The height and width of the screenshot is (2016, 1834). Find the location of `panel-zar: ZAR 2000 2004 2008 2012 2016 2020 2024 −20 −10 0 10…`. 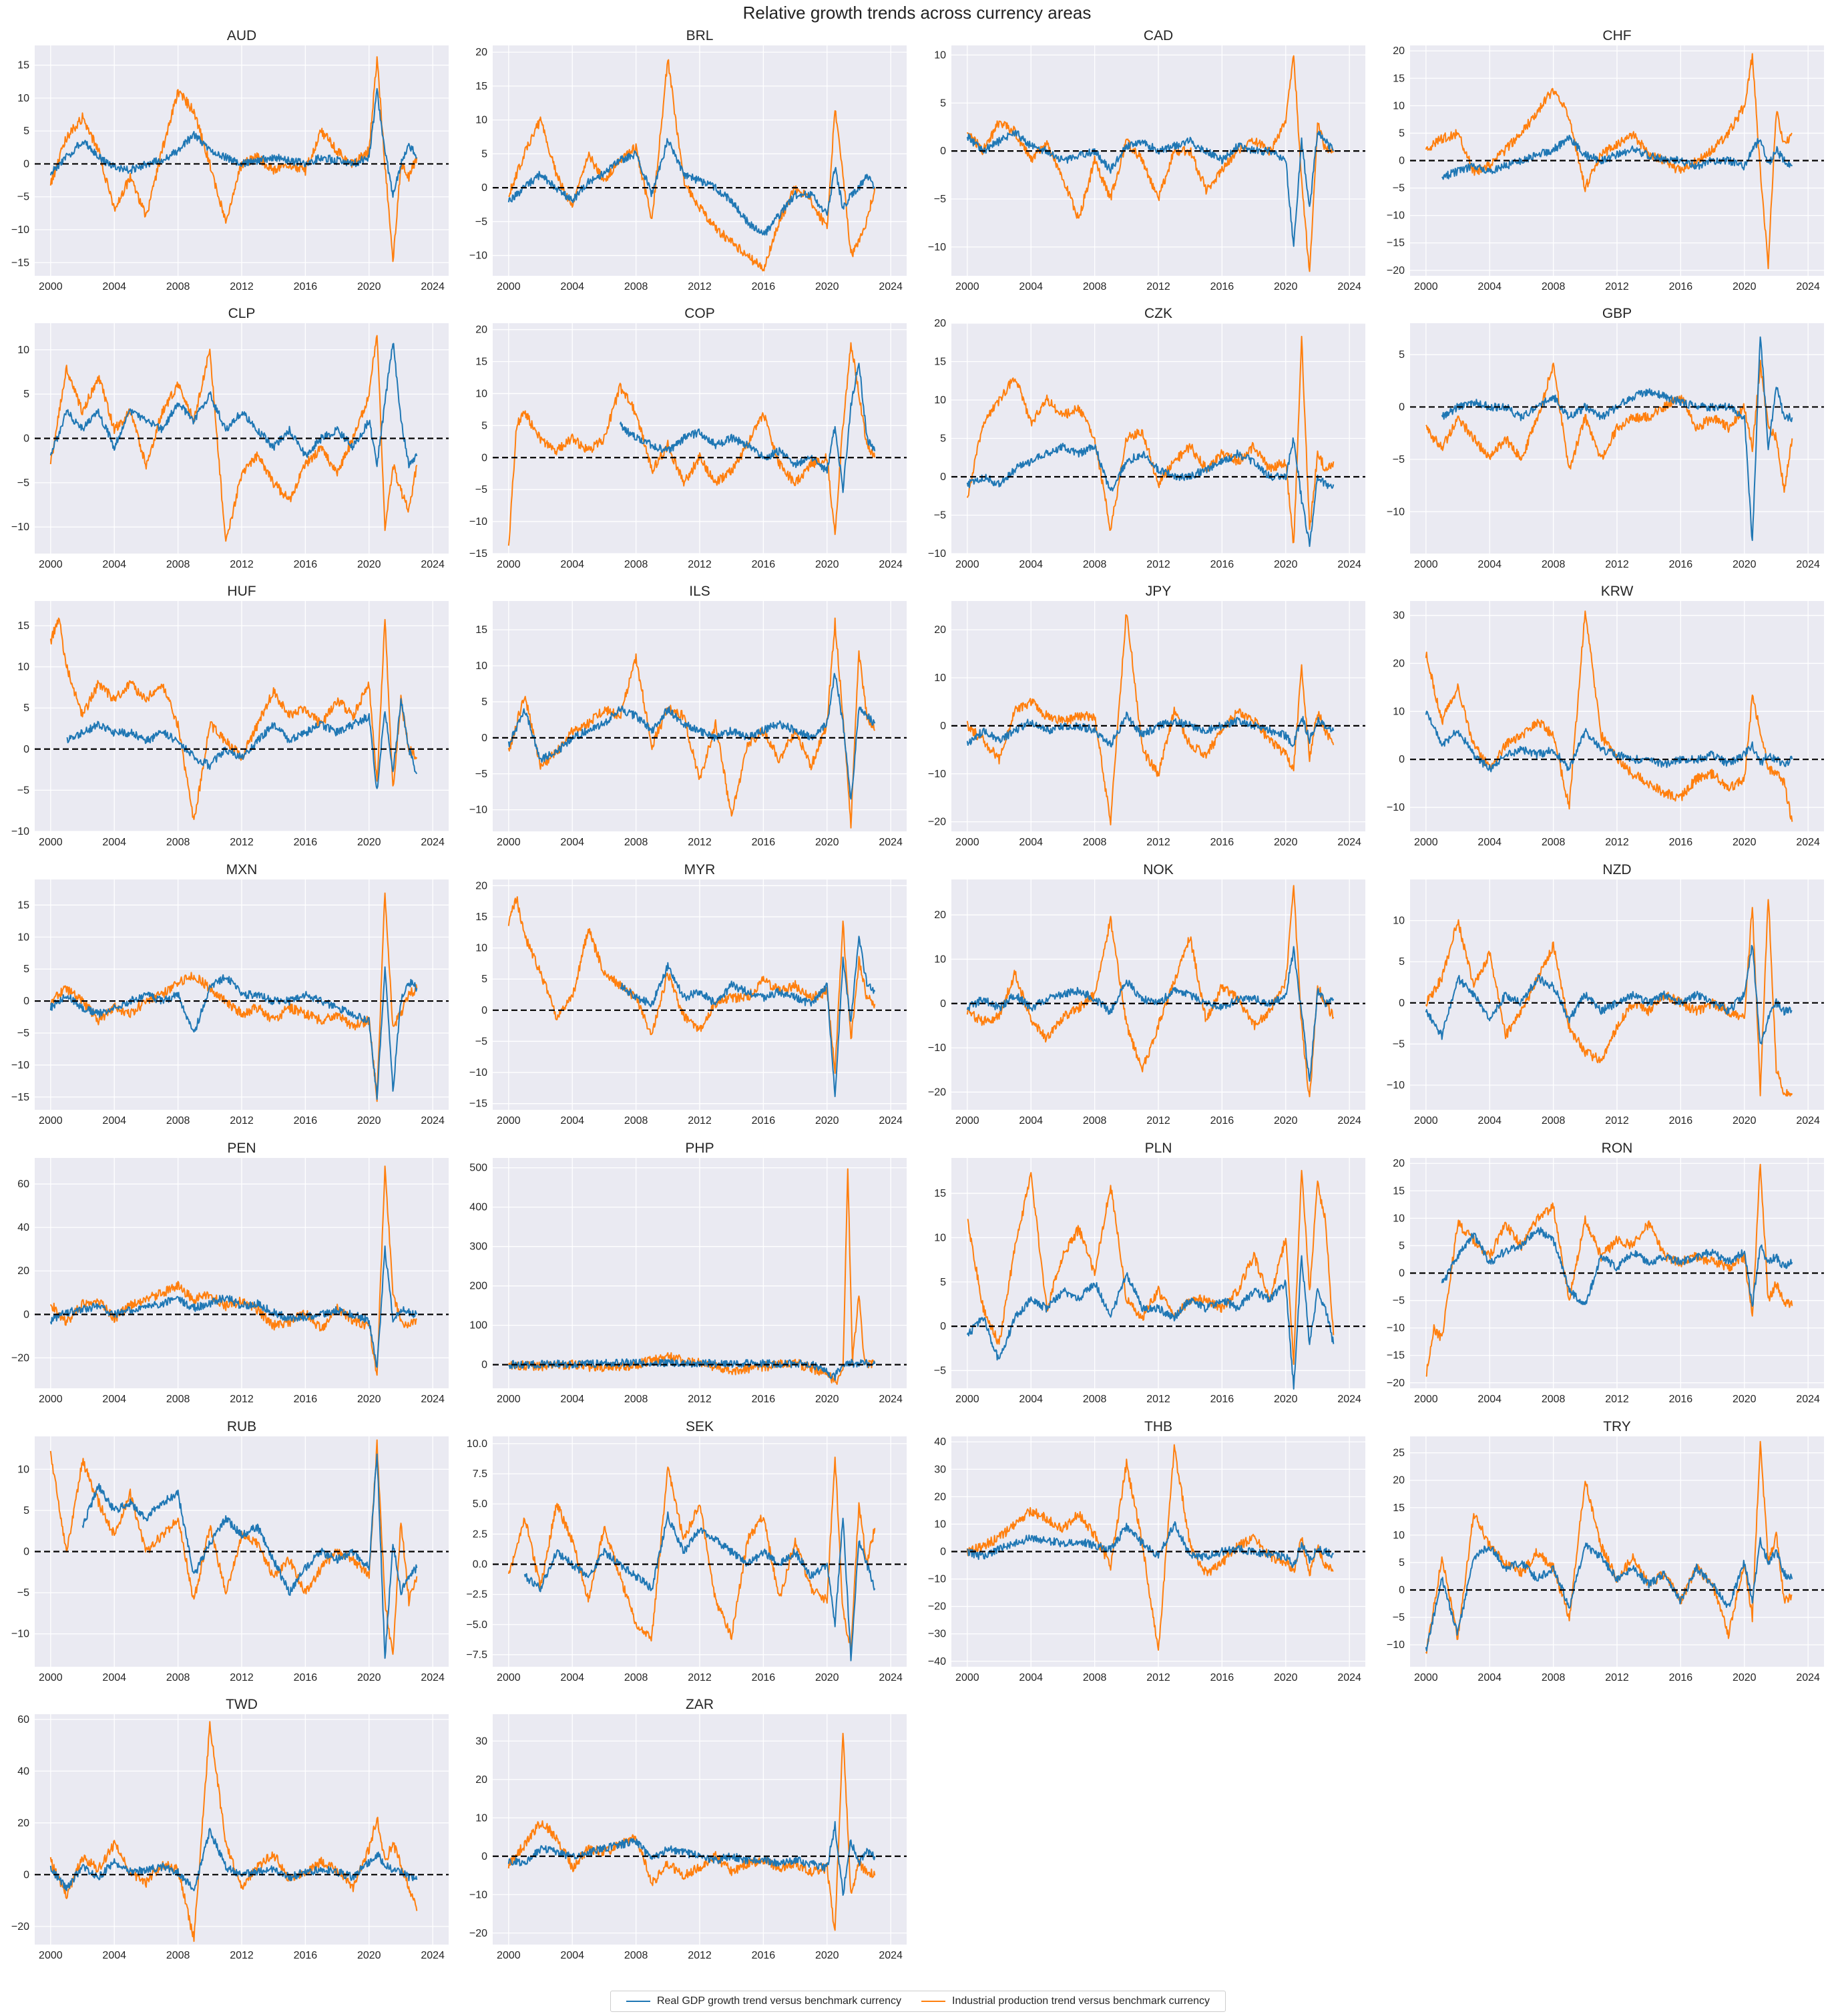

panel-zar: ZAR 2000 2004 2008 2012 2016 2020 2024 −20 −10 0 10… is located at coordinates (688, 1829).